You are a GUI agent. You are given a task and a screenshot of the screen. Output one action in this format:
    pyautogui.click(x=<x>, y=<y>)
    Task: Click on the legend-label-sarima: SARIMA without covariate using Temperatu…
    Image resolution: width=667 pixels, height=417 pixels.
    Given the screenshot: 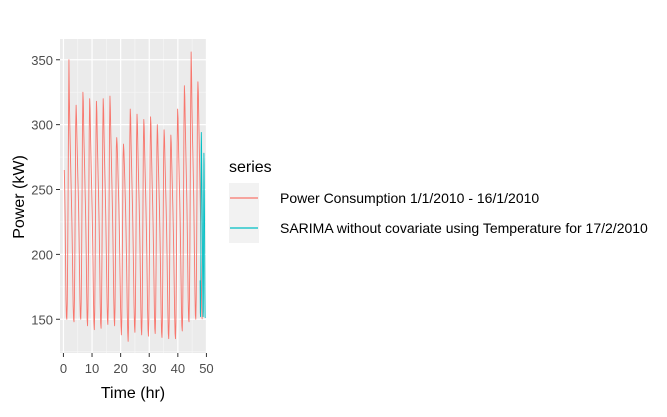 What is the action you would take?
    pyautogui.click(x=464, y=228)
    